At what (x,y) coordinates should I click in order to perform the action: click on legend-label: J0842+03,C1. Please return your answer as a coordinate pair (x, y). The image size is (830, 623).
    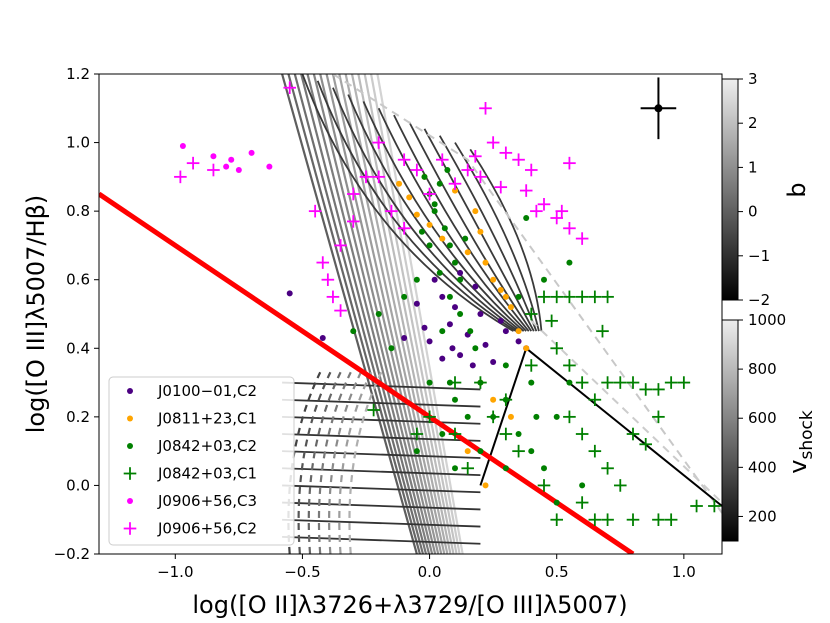
    Looking at the image, I should click on (207, 474).